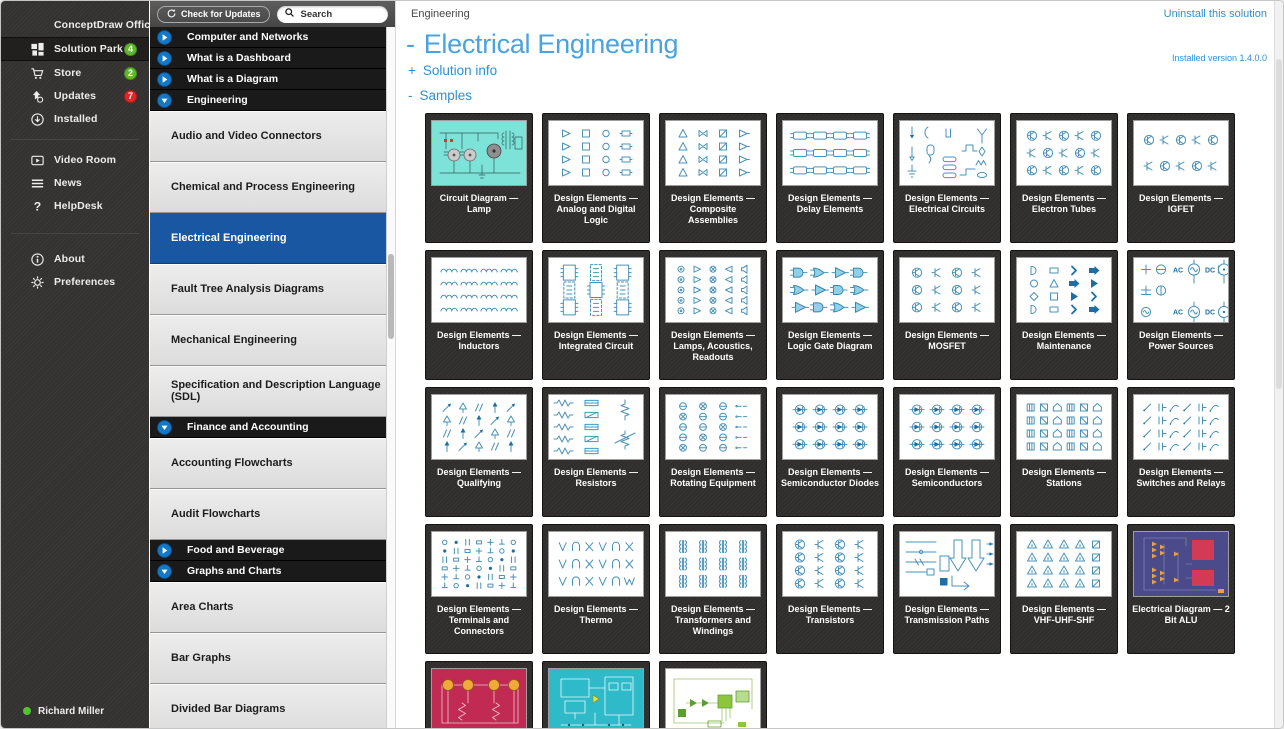  I want to click on sample-card-circuit-diagram-lamp: Circuit Diagram — Lamp, so click(479, 178).